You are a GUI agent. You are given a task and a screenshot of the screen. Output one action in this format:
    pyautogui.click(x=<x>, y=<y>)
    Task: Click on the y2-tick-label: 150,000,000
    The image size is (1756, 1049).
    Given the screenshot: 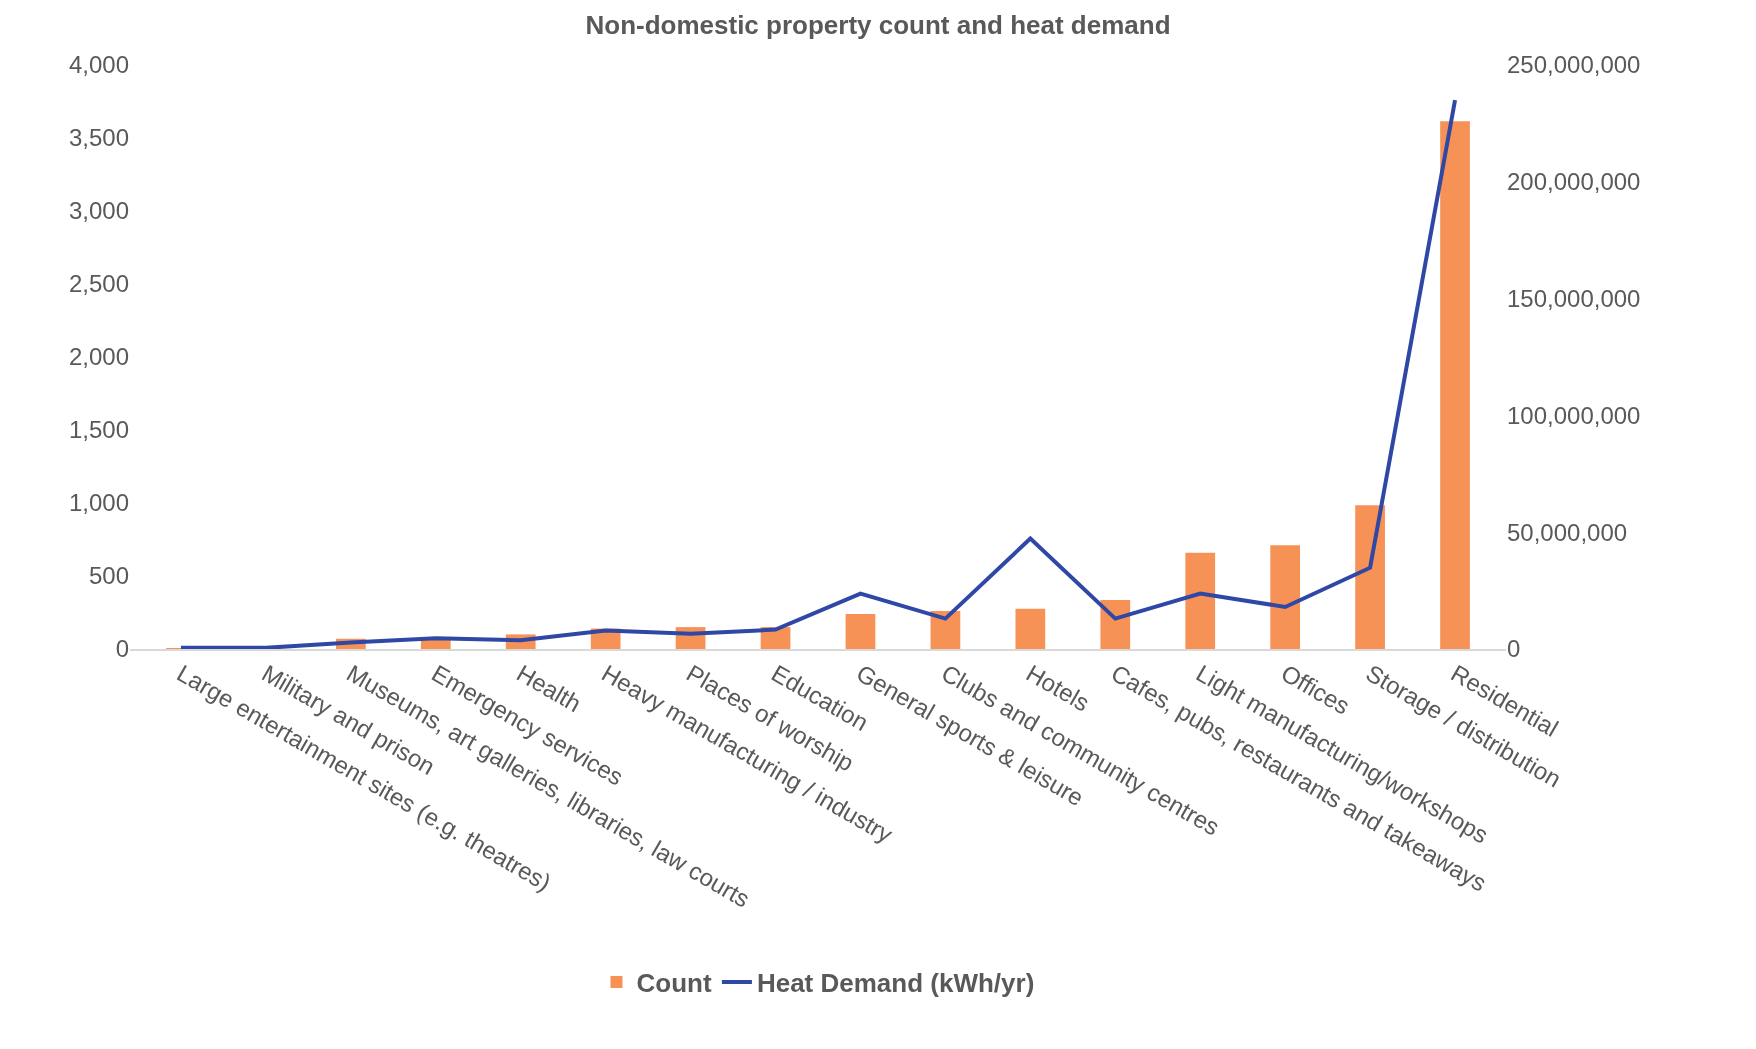 What is the action you would take?
    pyautogui.click(x=1574, y=298)
    